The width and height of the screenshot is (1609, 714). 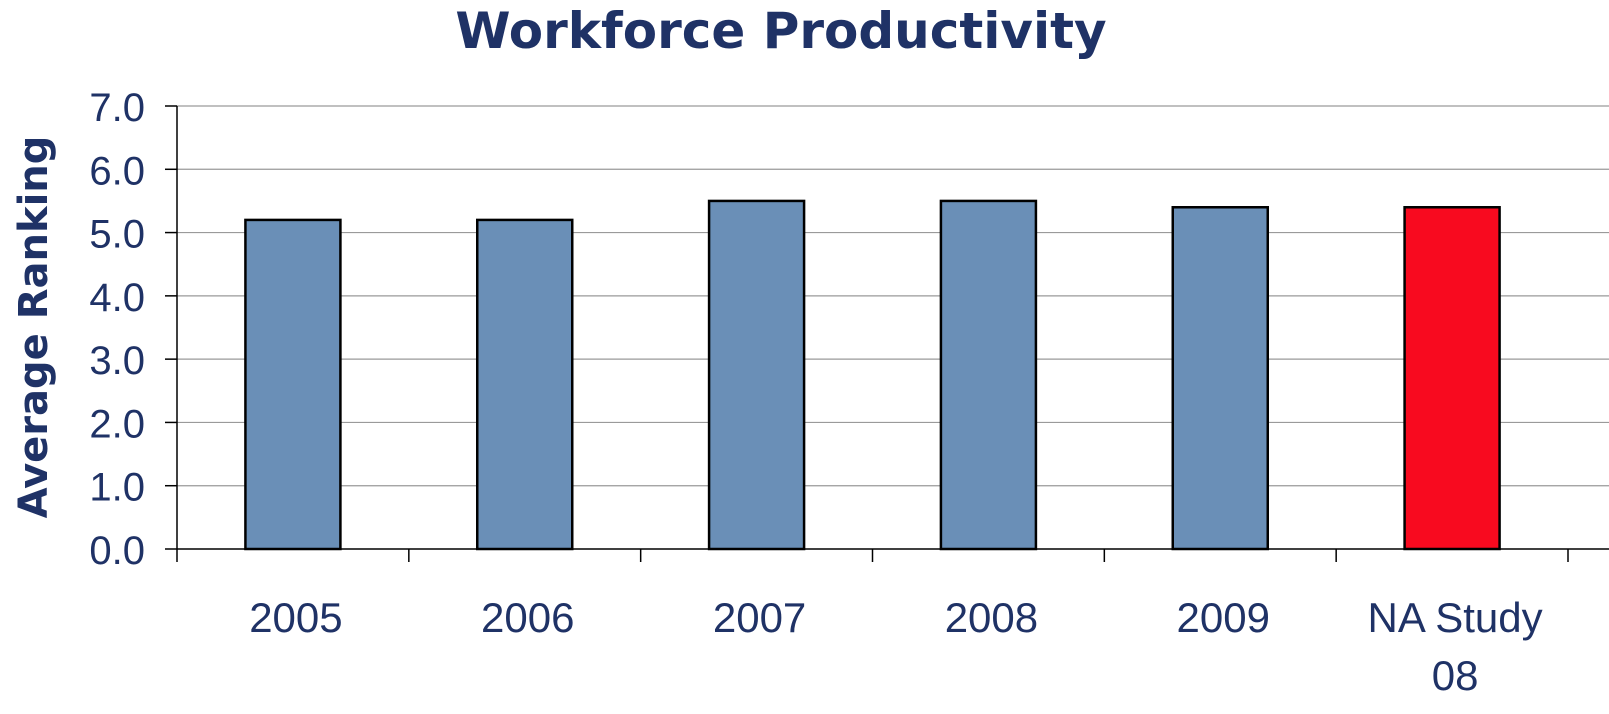 I want to click on y-tick-label: 7.0, so click(x=117, y=108).